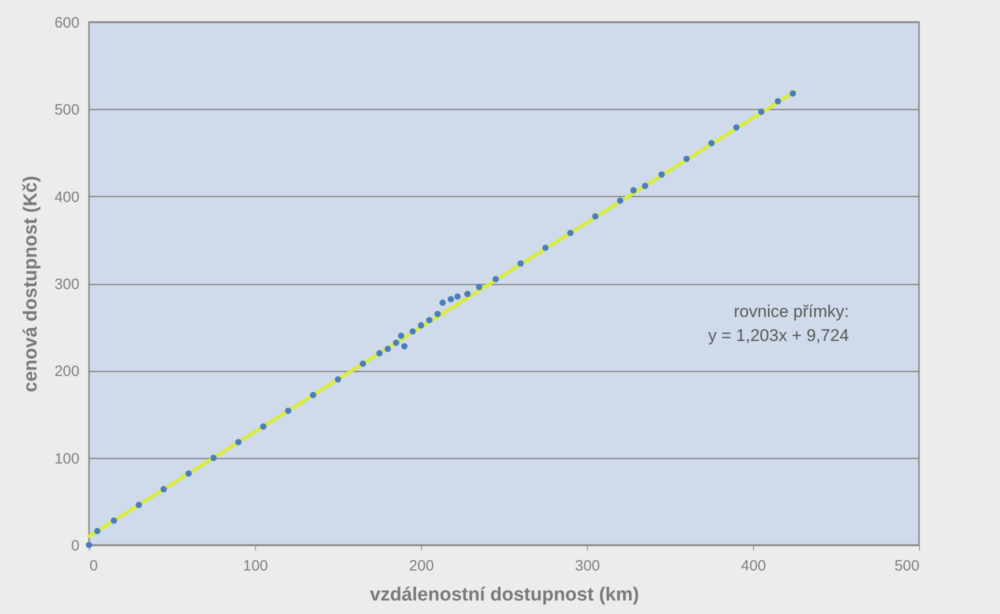  I want to click on x-tick-label: 100, so click(255, 566).